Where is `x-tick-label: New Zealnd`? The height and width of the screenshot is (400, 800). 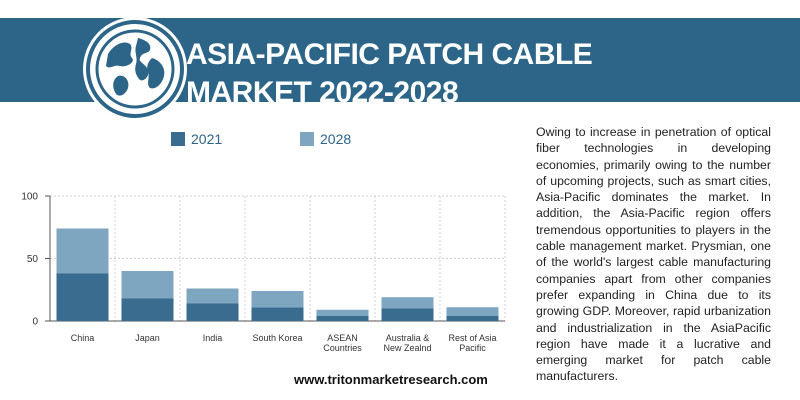
x-tick-label: New Zealnd is located at coordinates (407, 348).